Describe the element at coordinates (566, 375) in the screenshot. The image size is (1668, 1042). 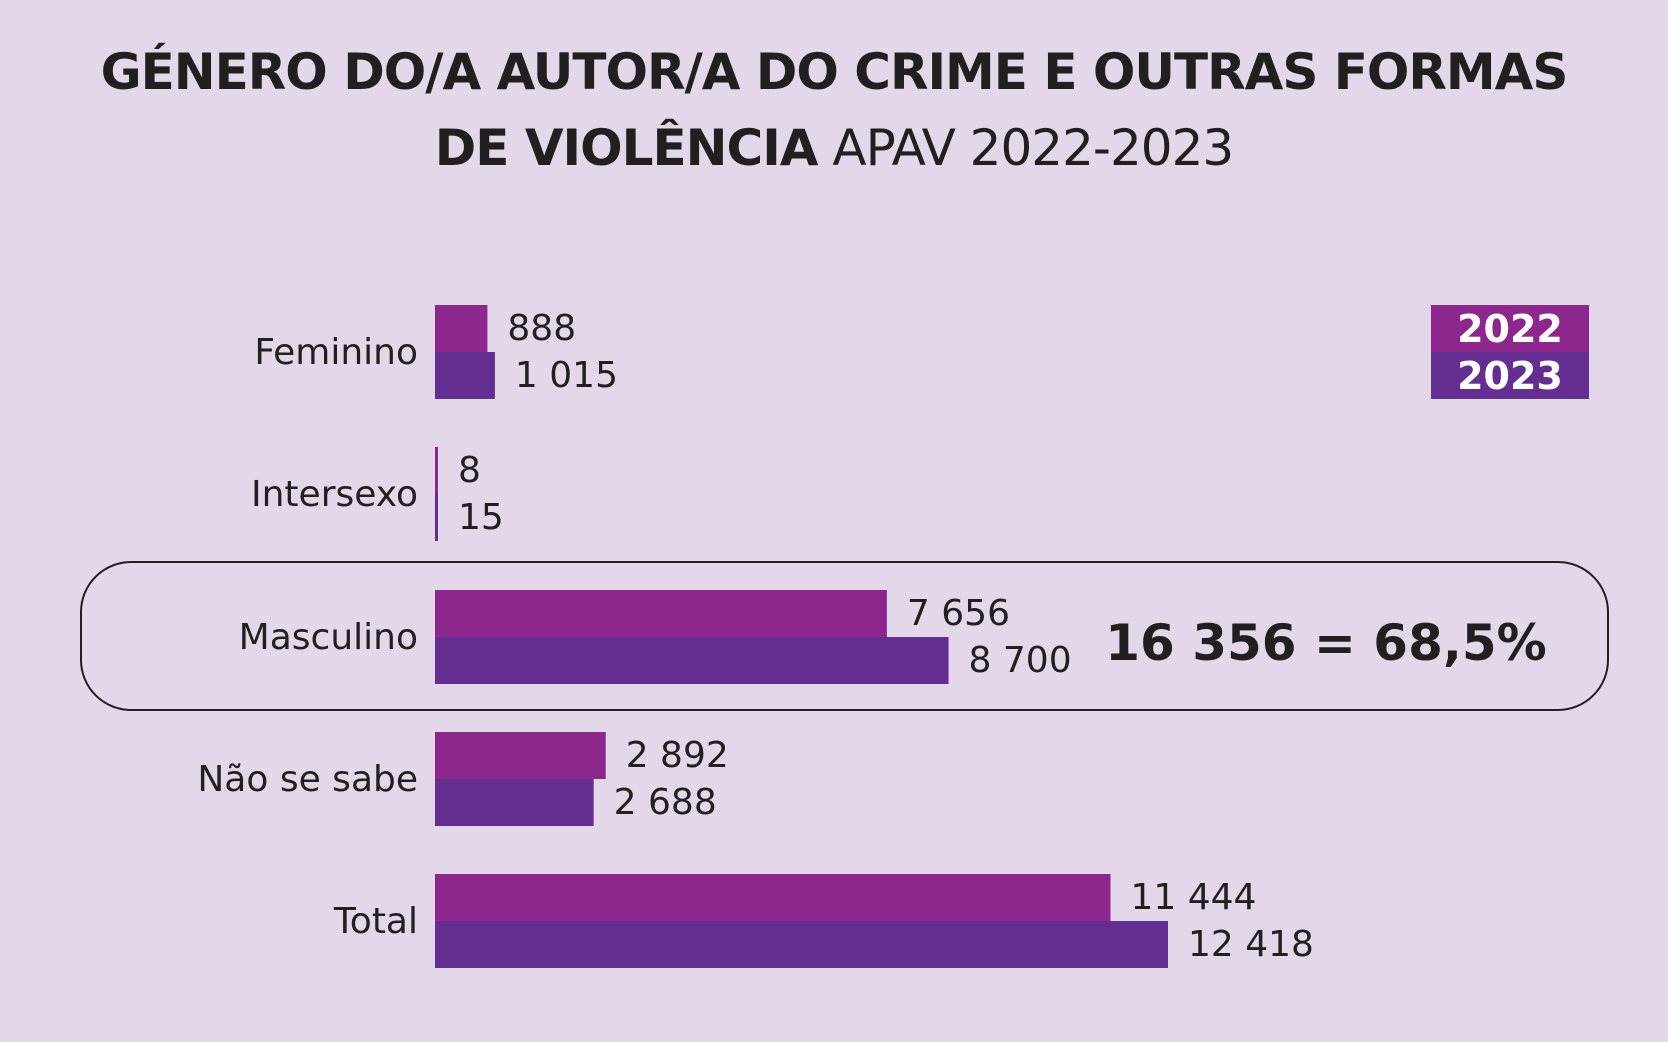
I see `value-label-feminino-2023: 1 015` at that location.